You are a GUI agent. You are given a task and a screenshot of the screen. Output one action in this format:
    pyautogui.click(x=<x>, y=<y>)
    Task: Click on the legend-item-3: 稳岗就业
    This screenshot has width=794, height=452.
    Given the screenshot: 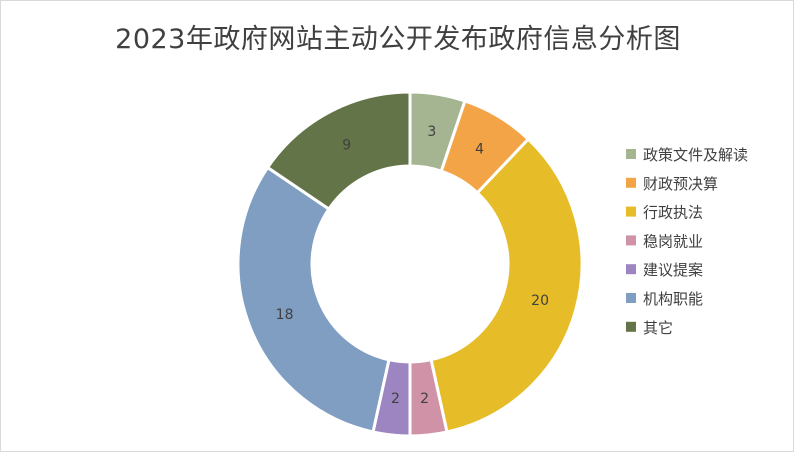 What is the action you would take?
    pyautogui.click(x=664, y=241)
    